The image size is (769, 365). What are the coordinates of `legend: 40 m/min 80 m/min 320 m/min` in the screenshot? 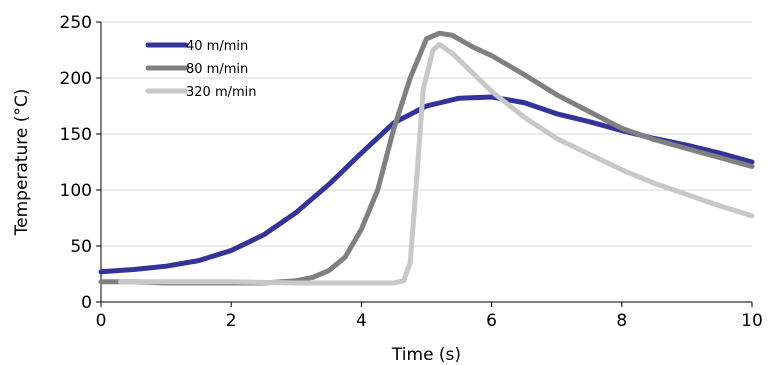 It's located at (202, 67).